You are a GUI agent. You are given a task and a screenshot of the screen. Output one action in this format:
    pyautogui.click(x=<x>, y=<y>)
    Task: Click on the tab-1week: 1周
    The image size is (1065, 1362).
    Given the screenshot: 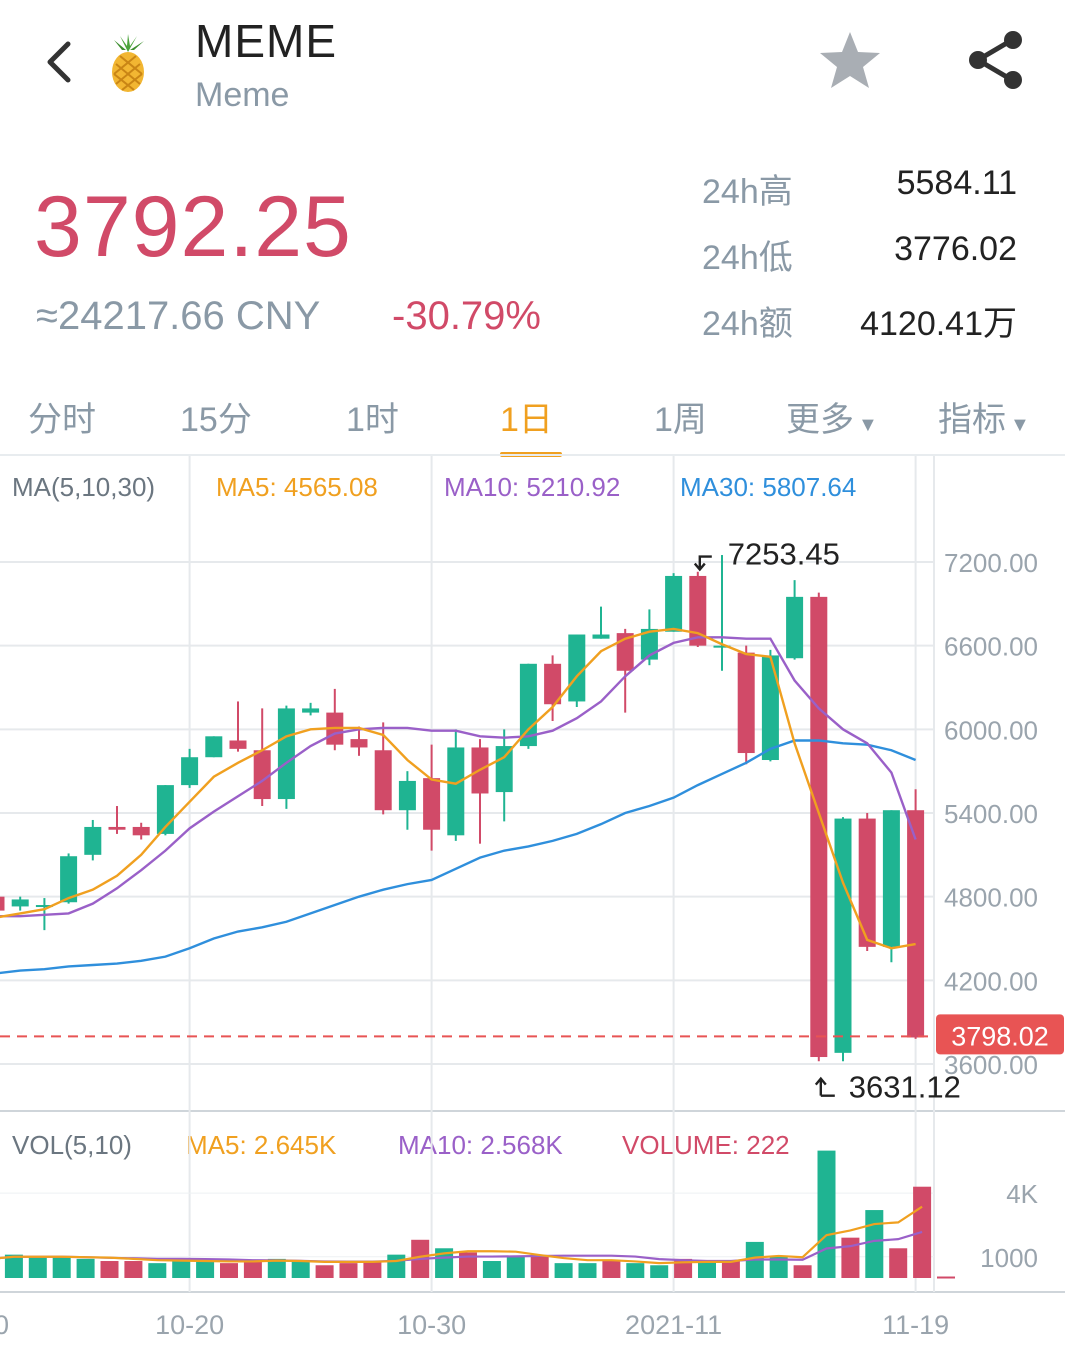 What is the action you would take?
    pyautogui.click(x=680, y=420)
    